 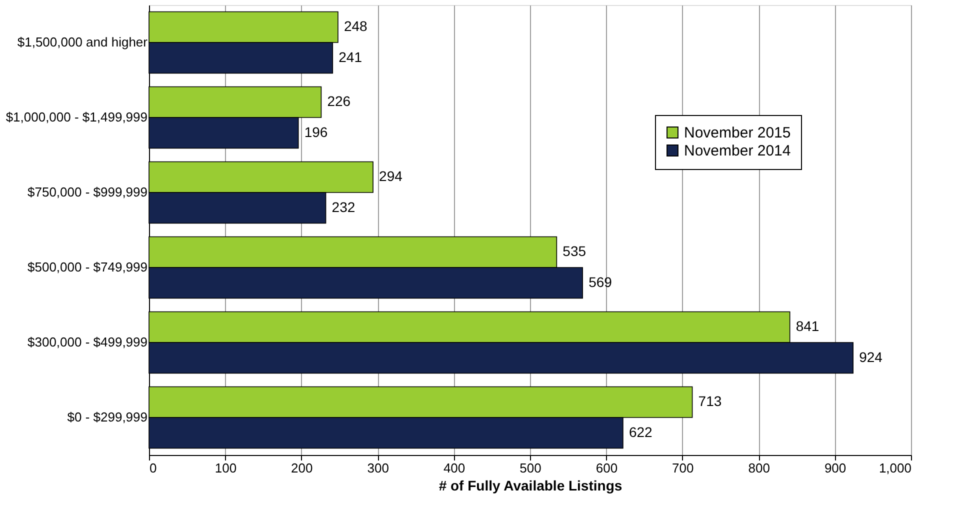 I want to click on data-label: 569, so click(x=600, y=282).